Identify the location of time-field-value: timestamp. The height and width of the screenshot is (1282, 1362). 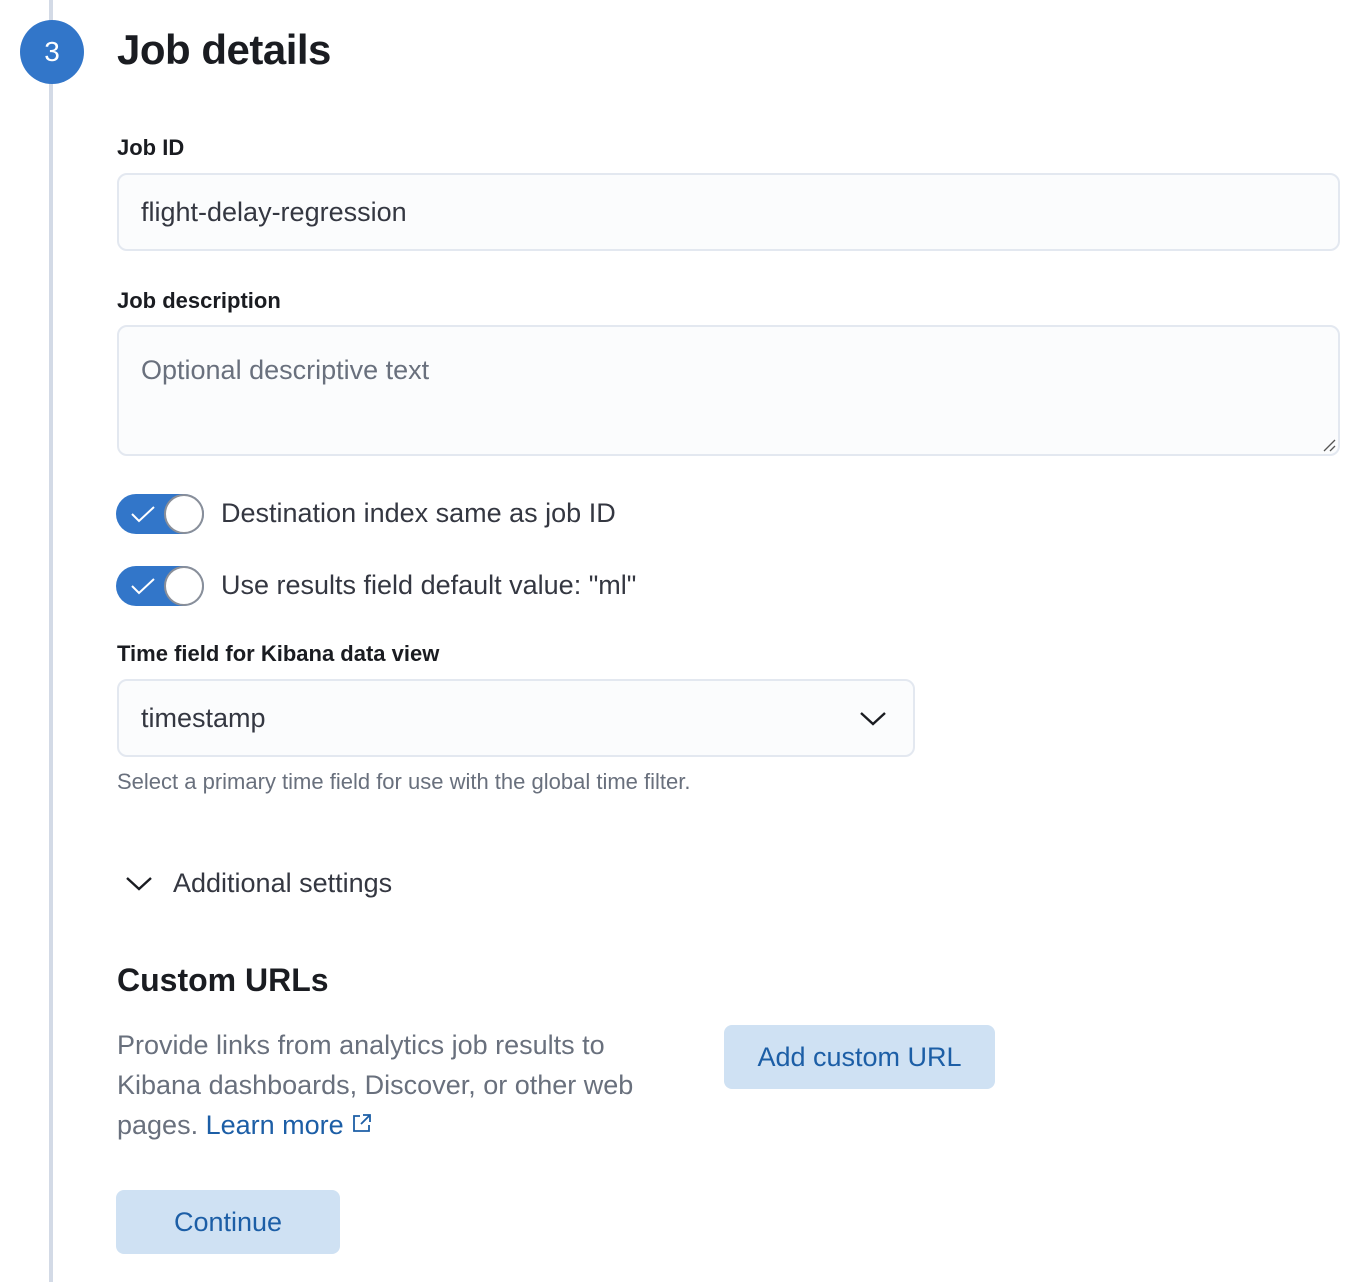
(203, 717).